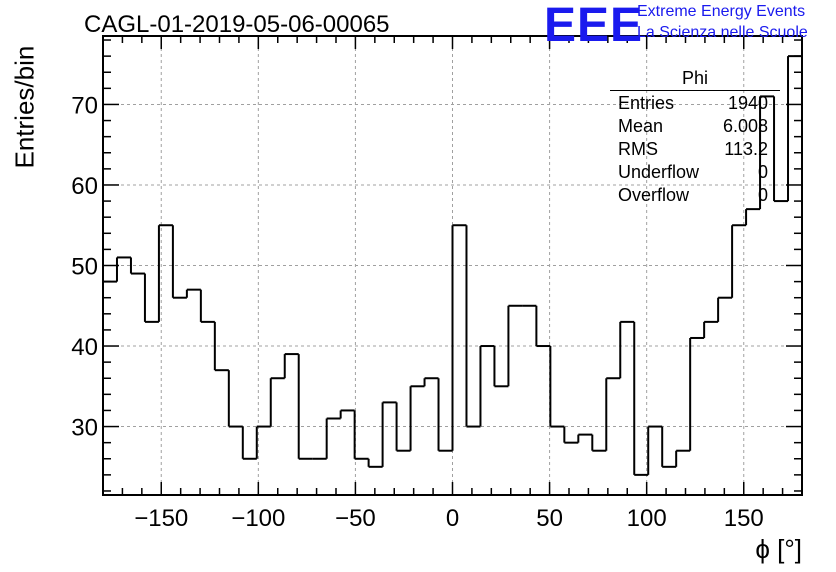 The height and width of the screenshot is (572, 836). What do you see at coordinates (638, 149) in the screenshot?
I see `stats-label: RMS` at bounding box center [638, 149].